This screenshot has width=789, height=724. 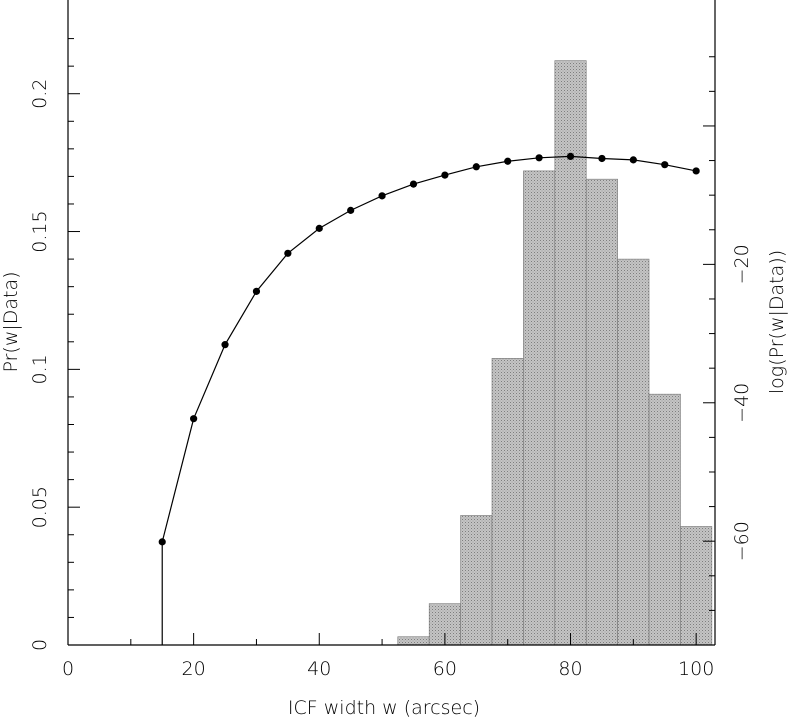 I want to click on y2-tick-label: −20, so click(x=742, y=264).